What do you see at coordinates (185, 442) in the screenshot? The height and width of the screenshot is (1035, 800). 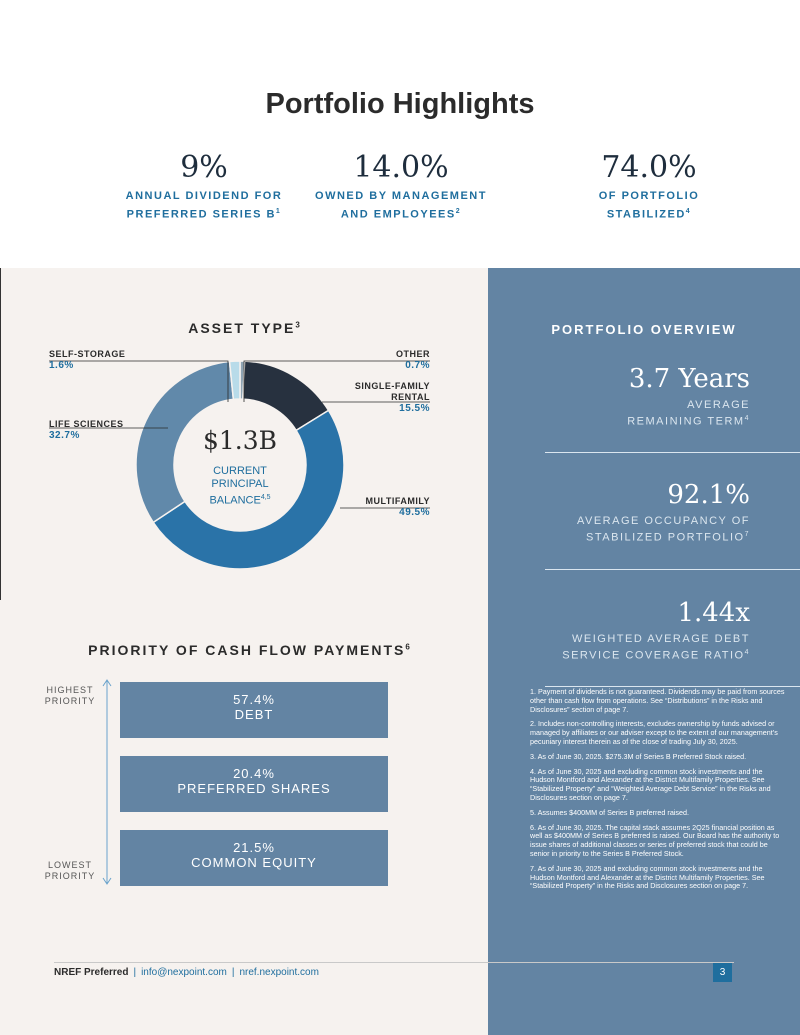 I see `donut-slice-life-sciences` at bounding box center [185, 442].